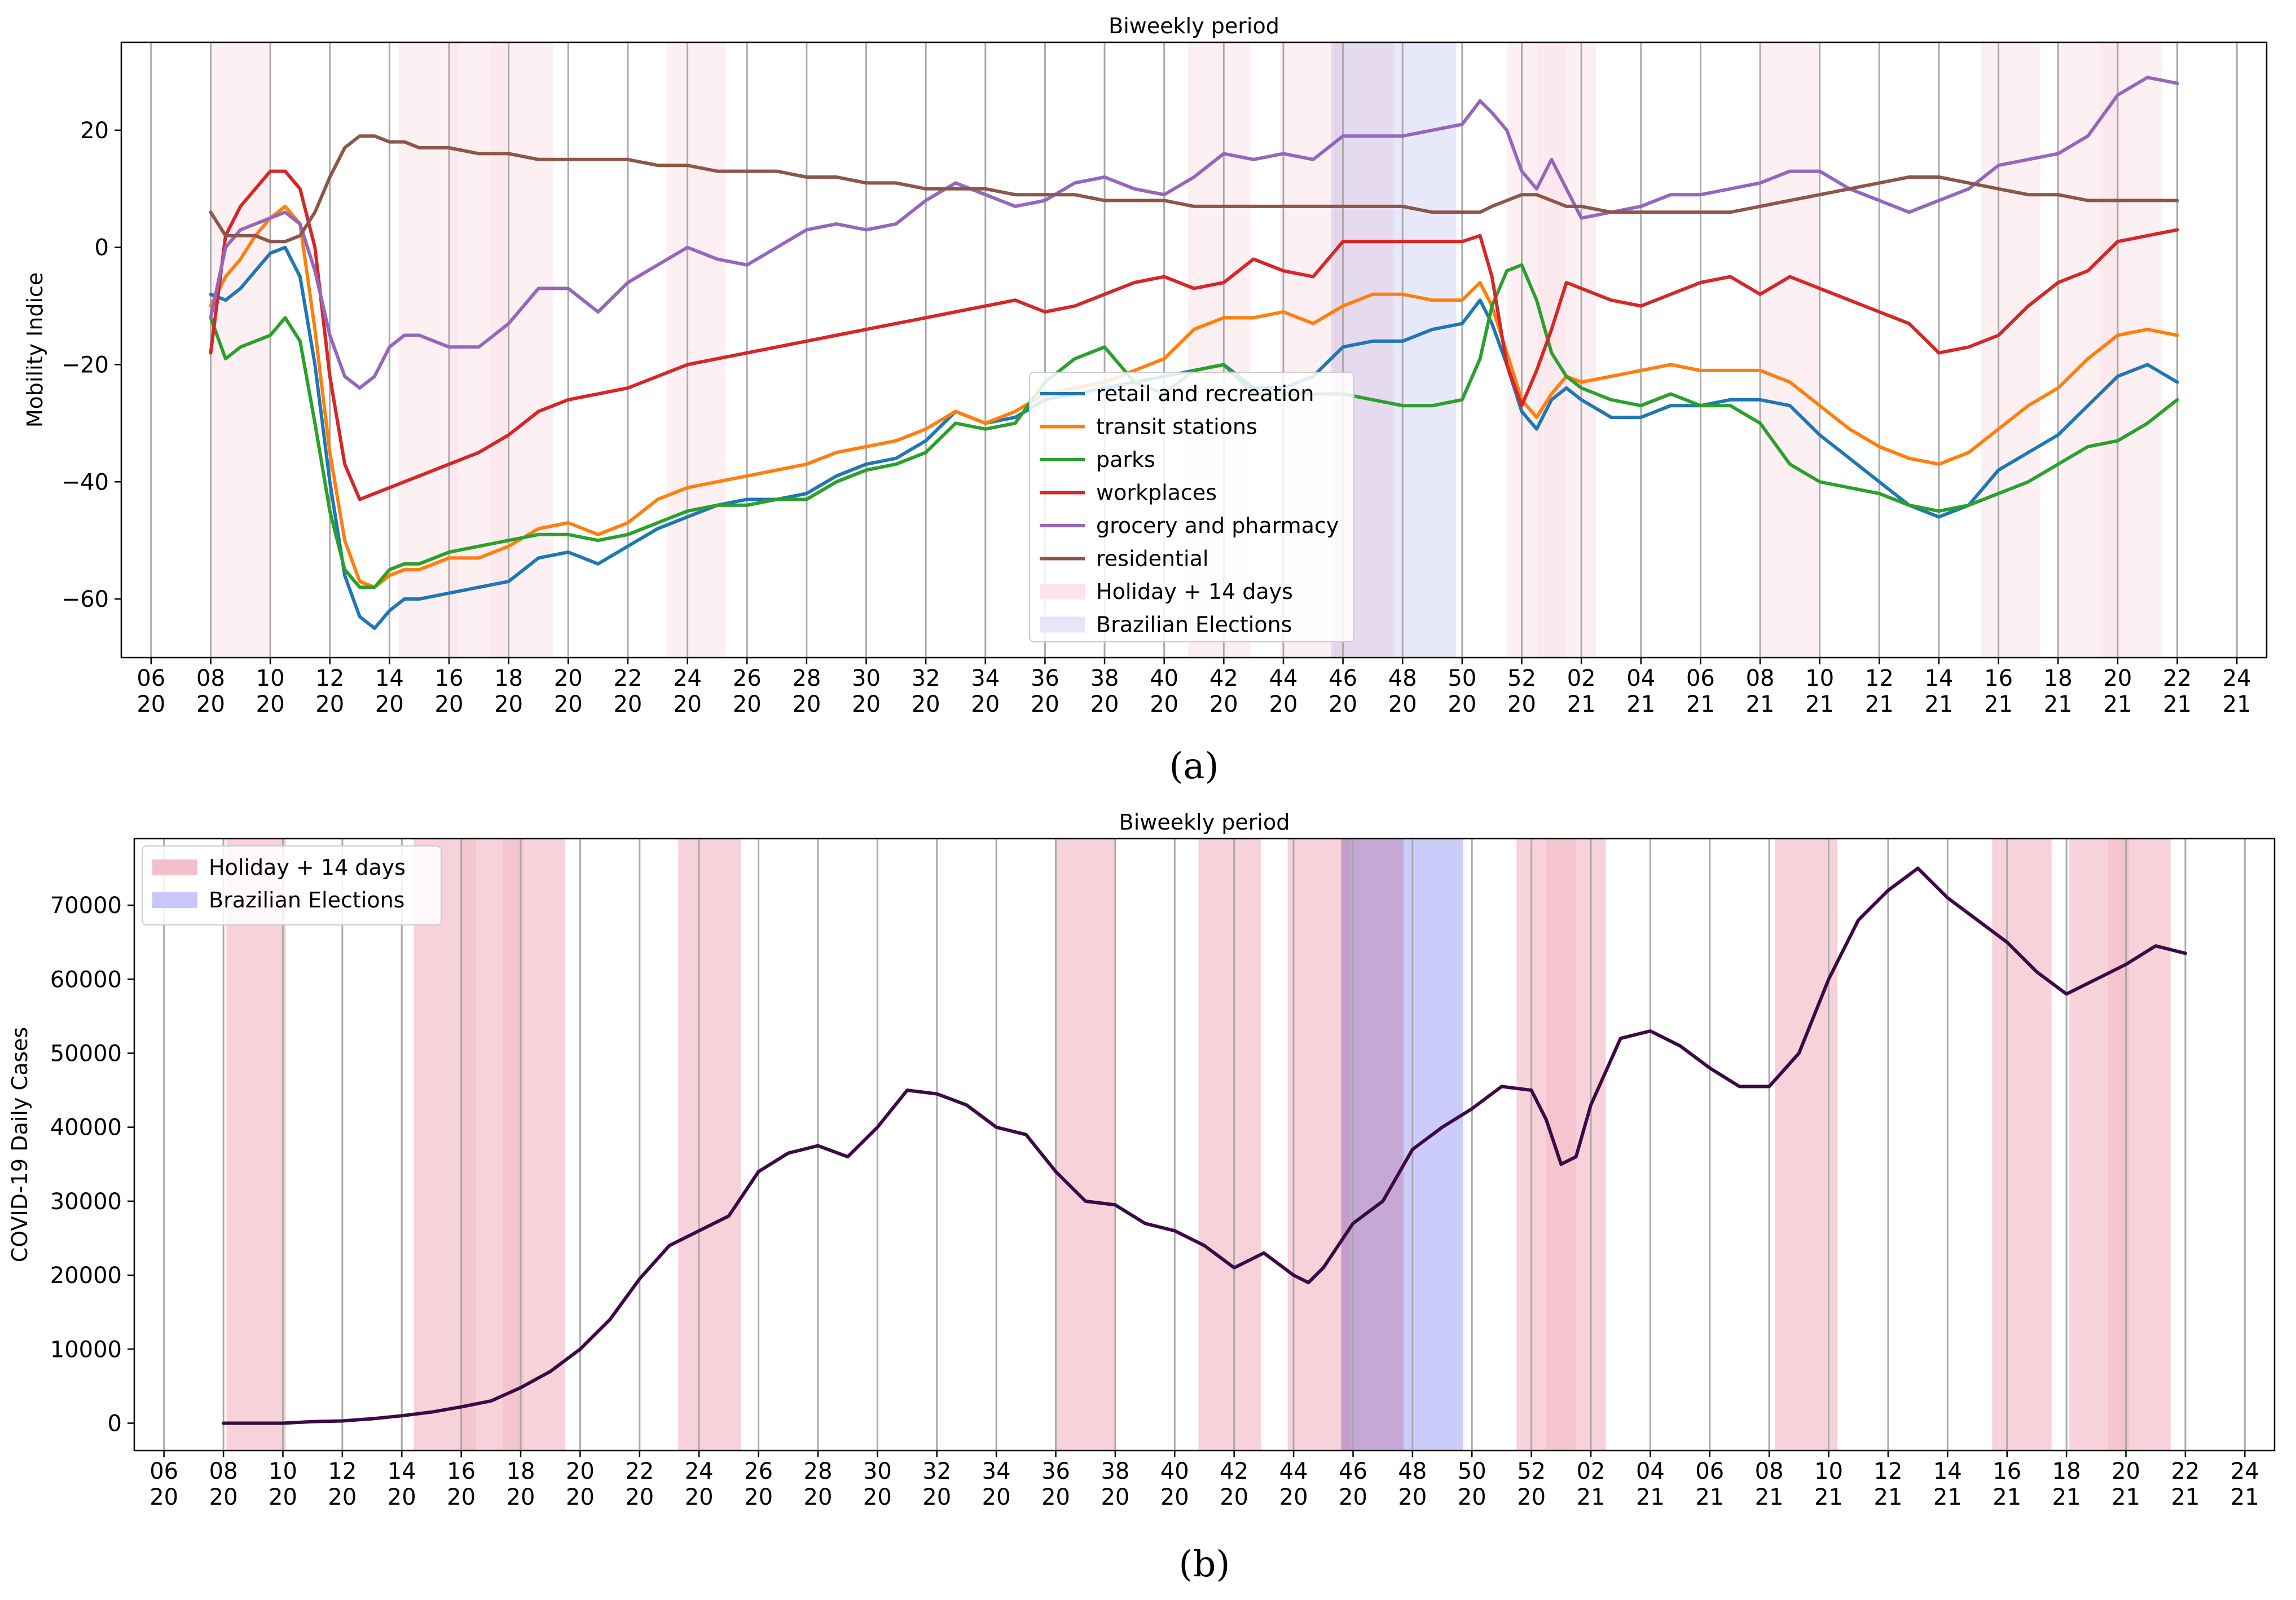 The image size is (2296, 1600). Describe the element at coordinates (1402, 1145) in the screenshot. I see `election-band` at that location.